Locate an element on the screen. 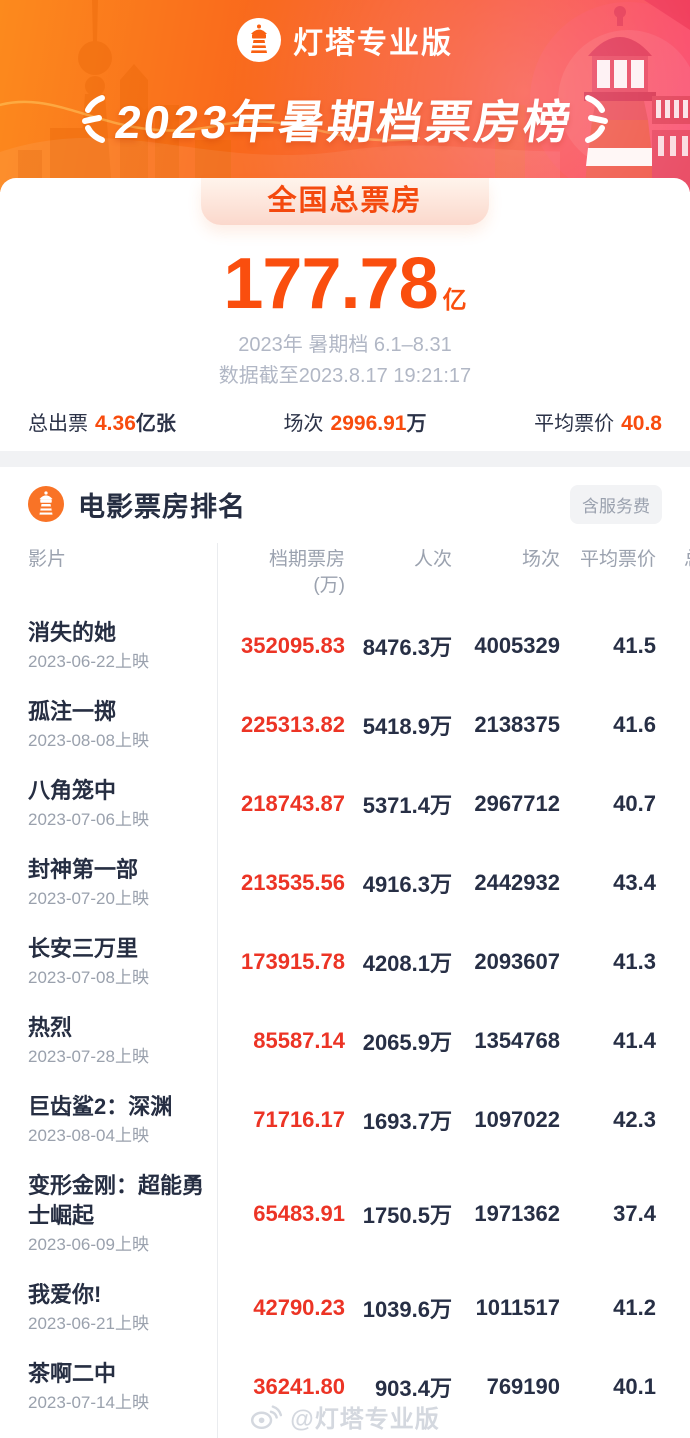 This screenshot has width=690, height=1438. total-boxoffice-badge: 全国总票房 is located at coordinates (345, 201).